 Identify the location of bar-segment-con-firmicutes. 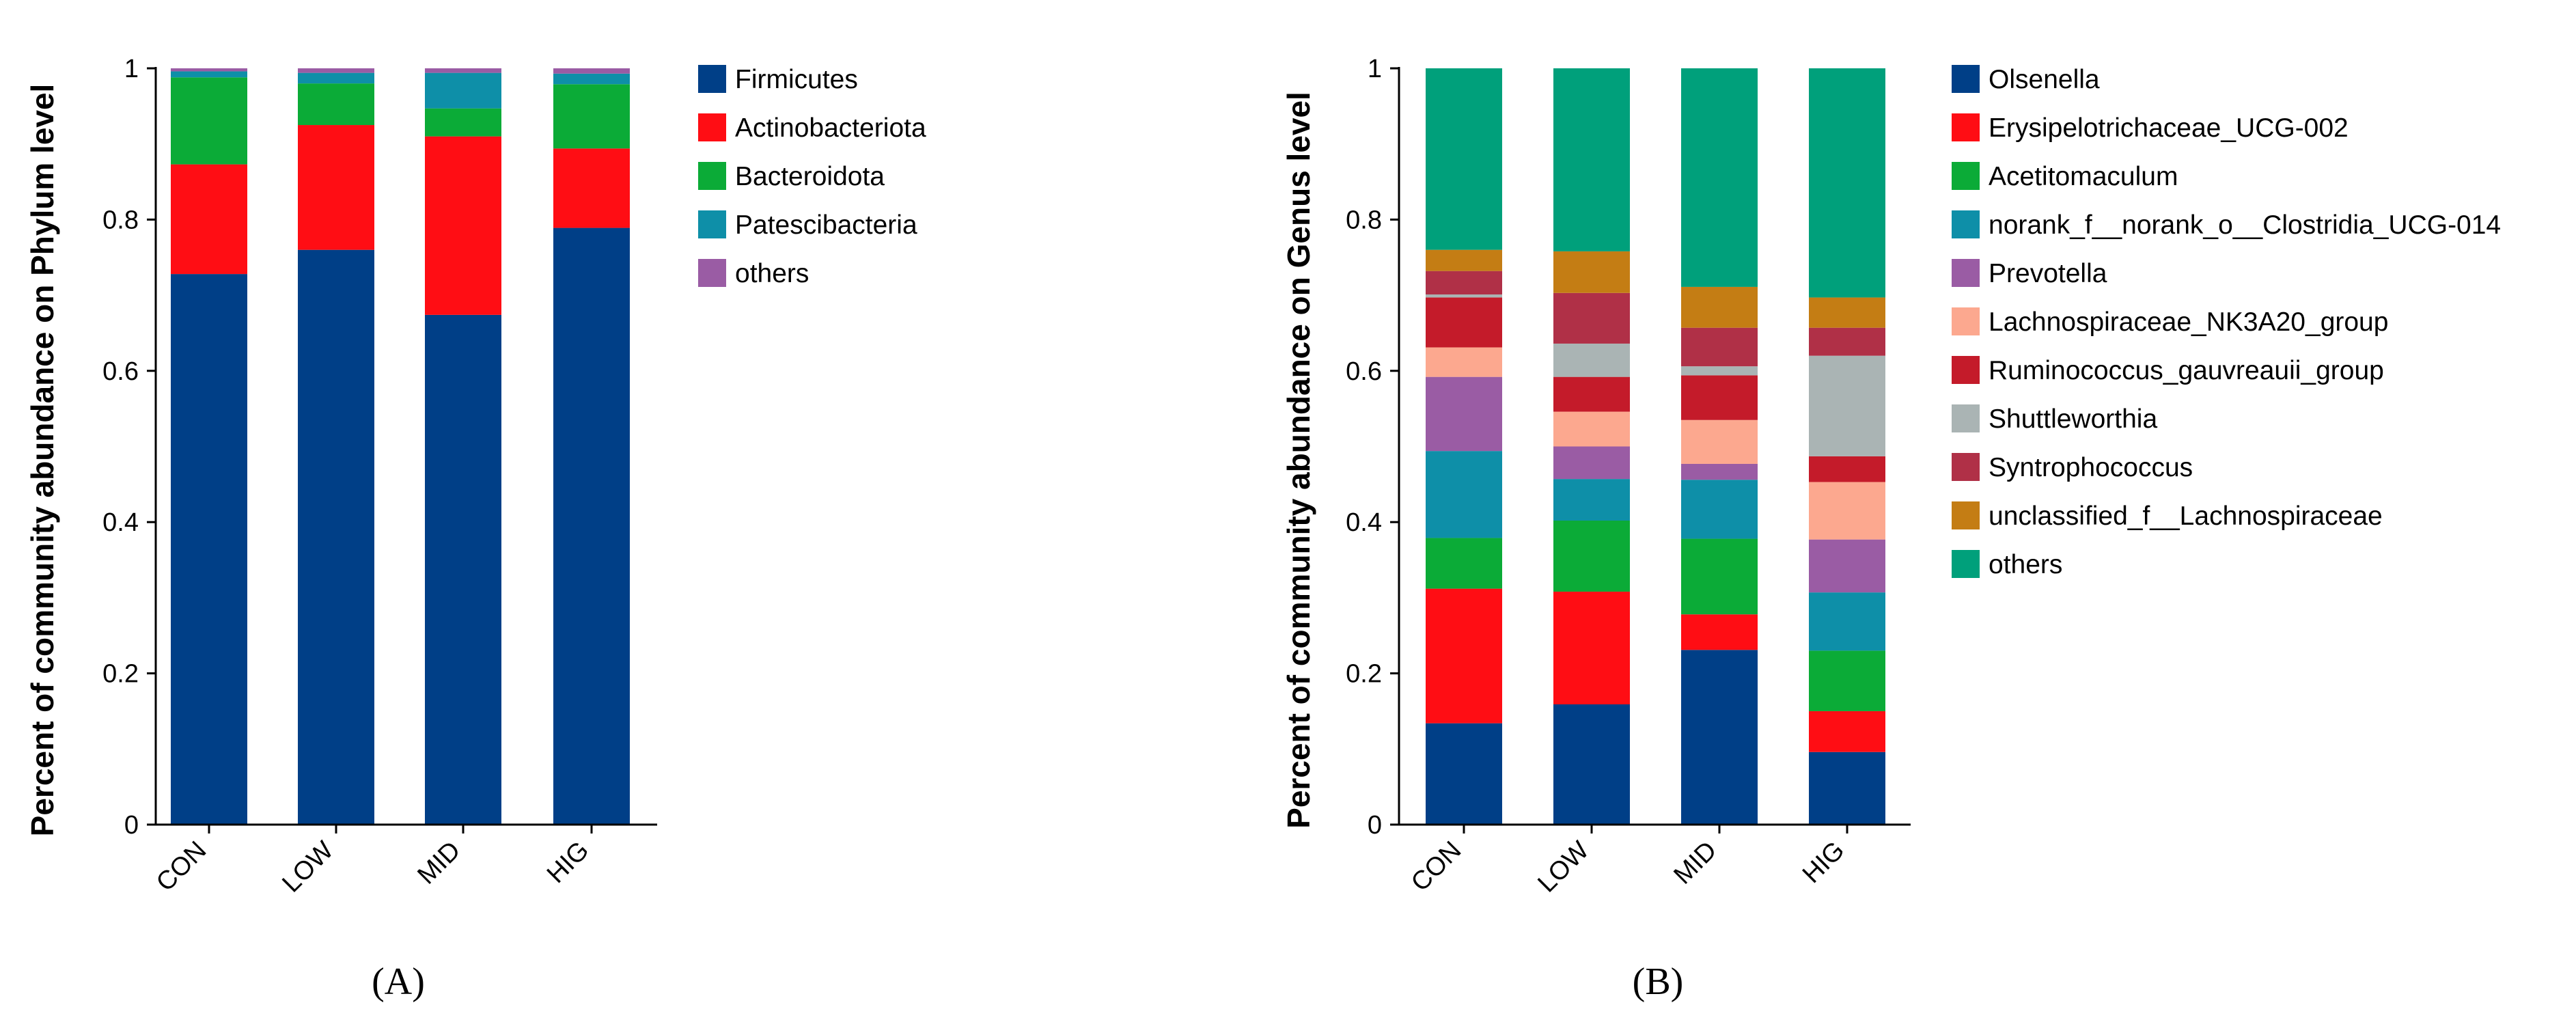
(209, 549).